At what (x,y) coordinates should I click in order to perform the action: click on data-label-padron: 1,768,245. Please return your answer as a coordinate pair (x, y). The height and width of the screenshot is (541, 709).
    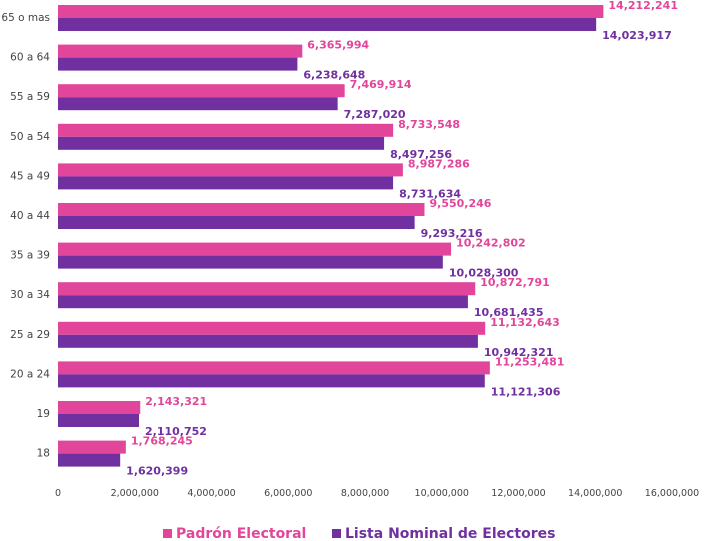
    Looking at the image, I should click on (162, 441).